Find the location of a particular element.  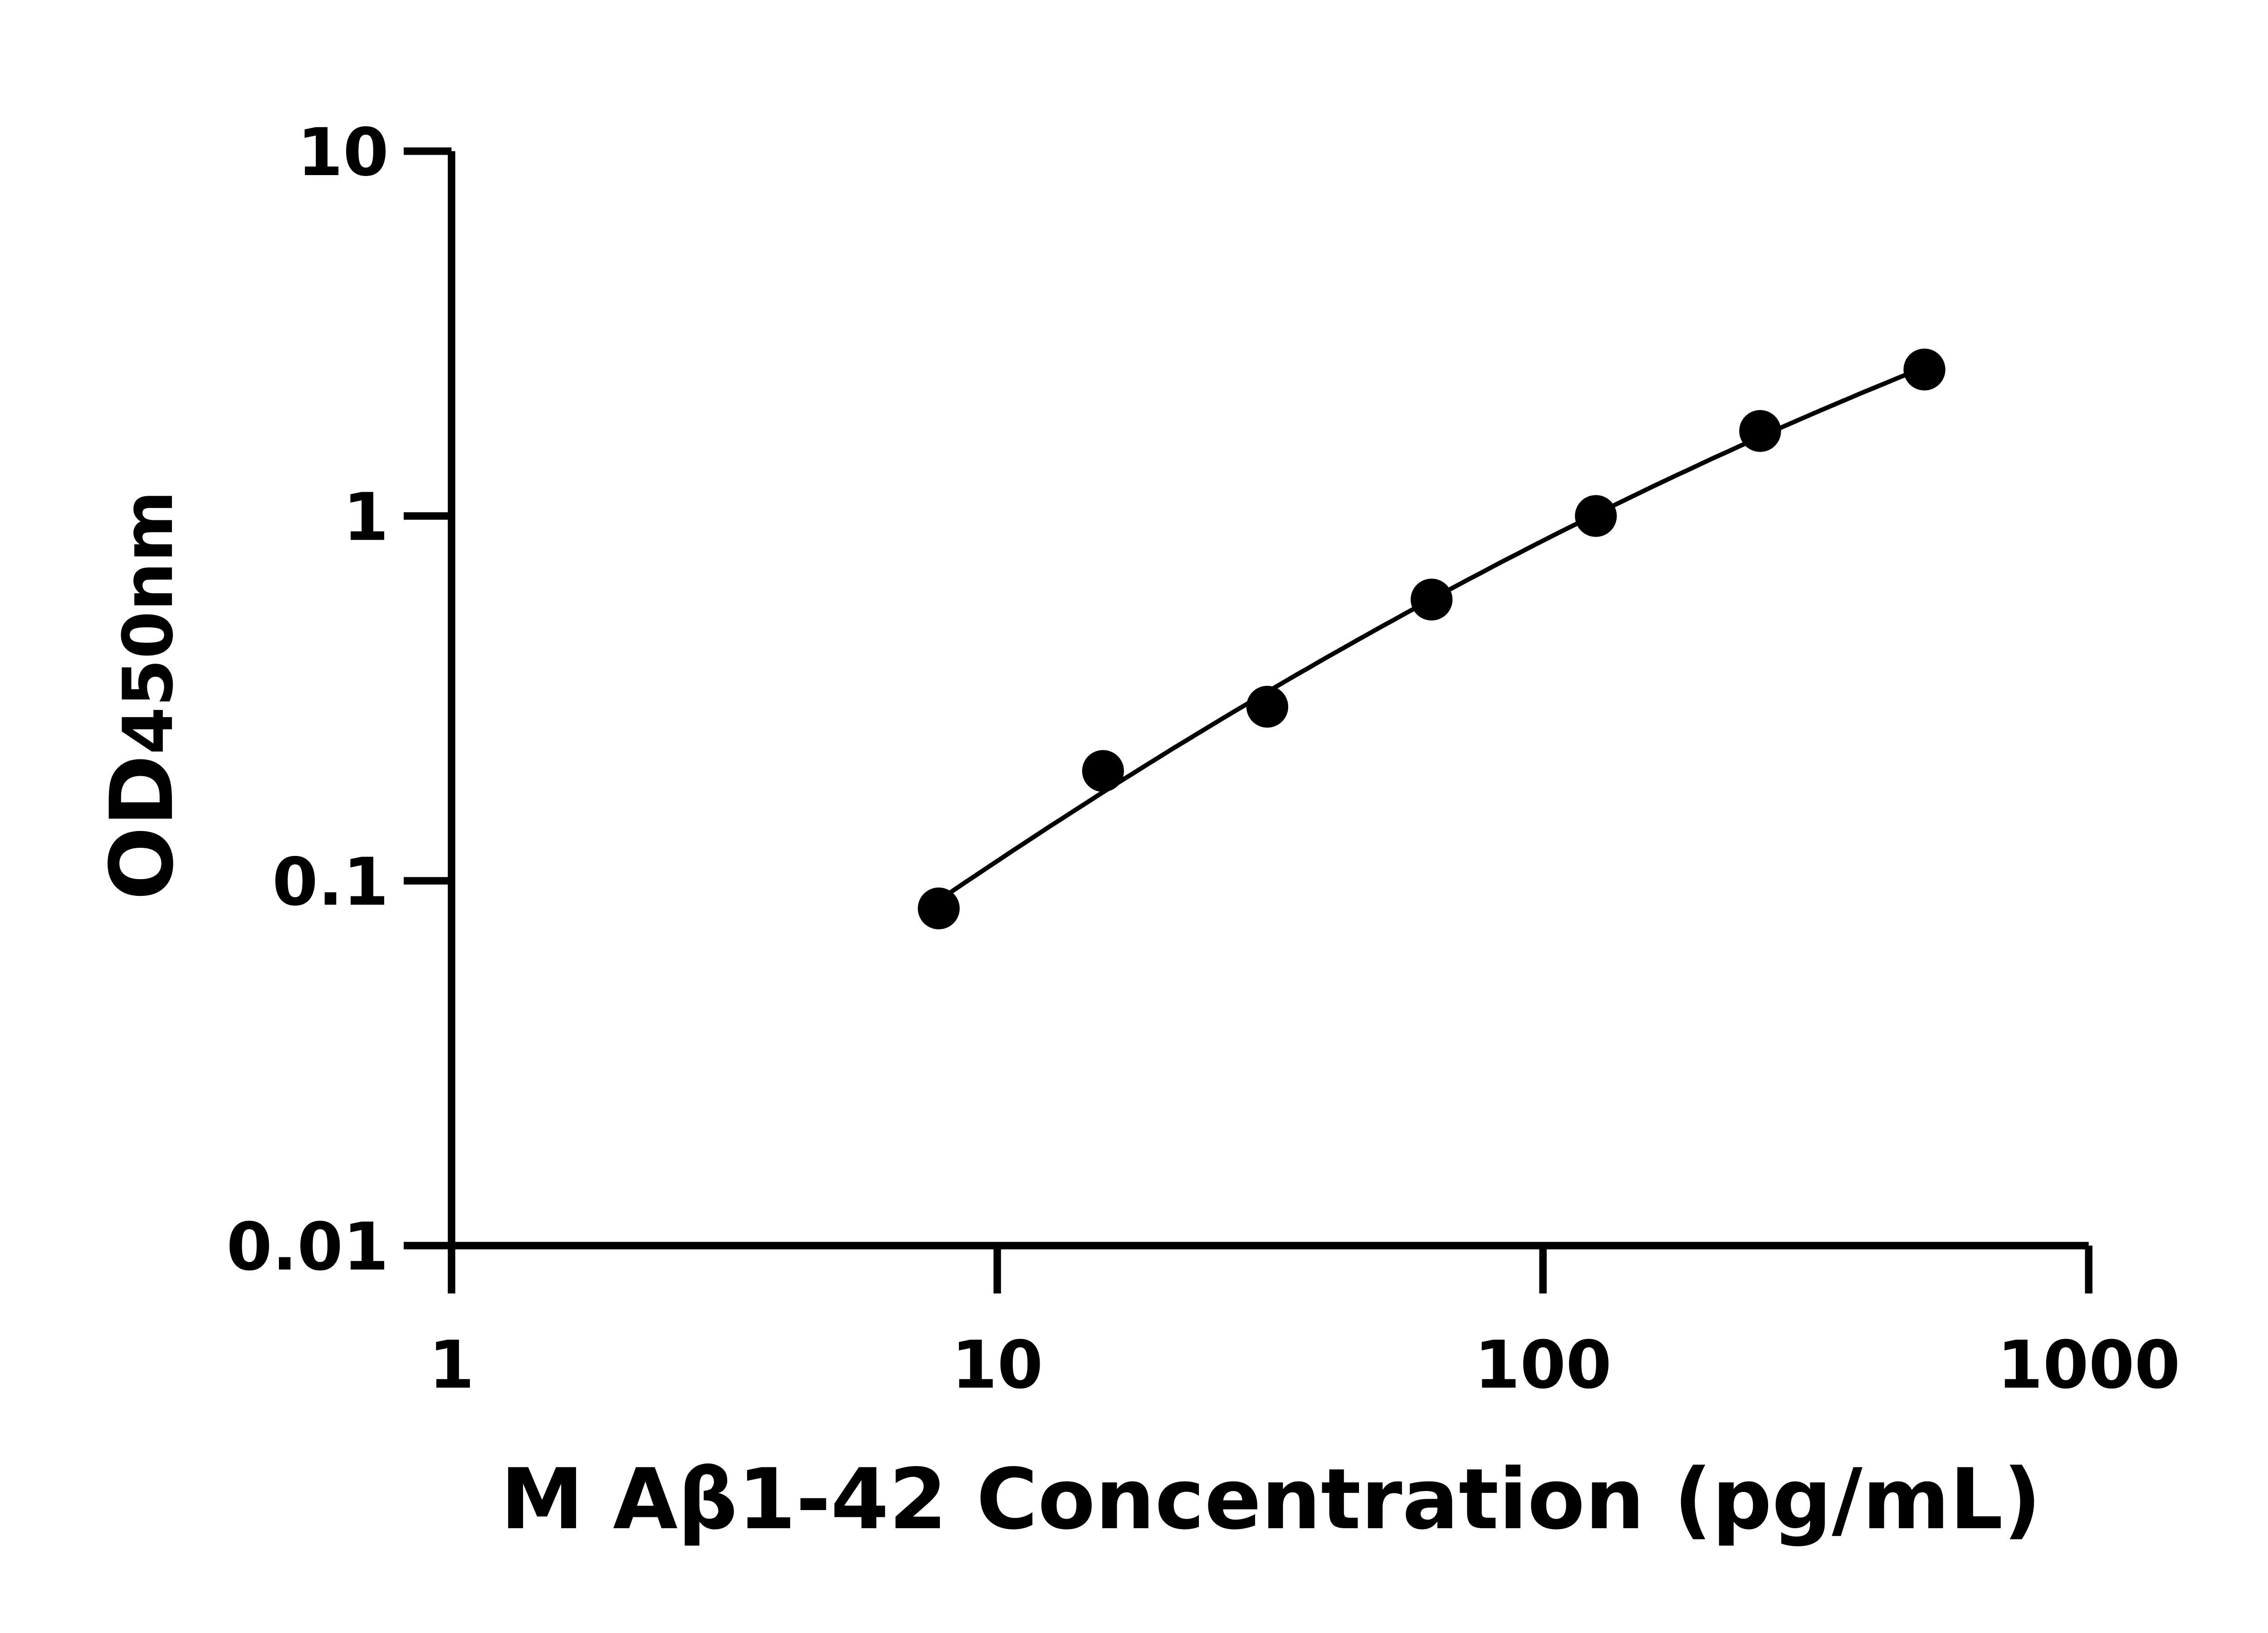

x-tick-label: 10 is located at coordinates (998, 1365).